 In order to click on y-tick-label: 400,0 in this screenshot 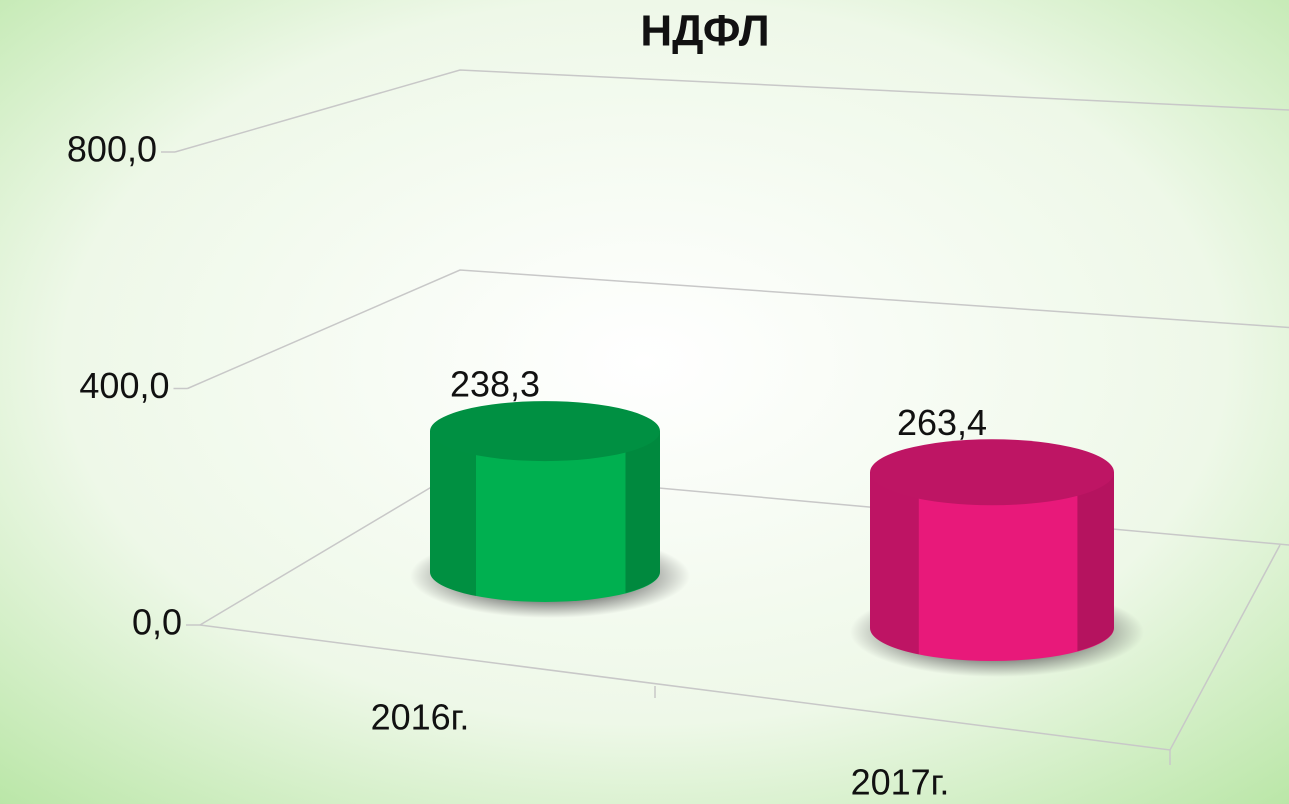, I will do `click(124, 385)`.